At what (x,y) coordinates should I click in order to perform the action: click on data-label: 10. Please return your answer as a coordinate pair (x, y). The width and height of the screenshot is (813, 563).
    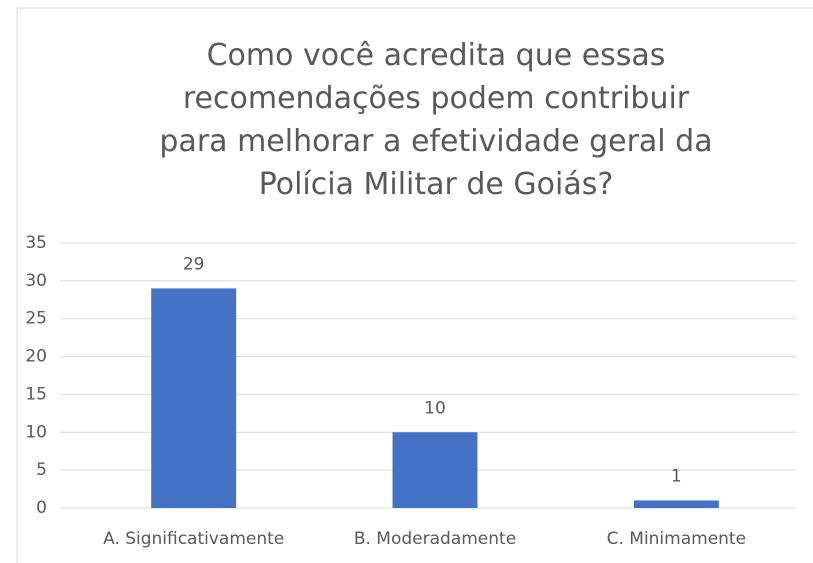
    Looking at the image, I should click on (435, 408).